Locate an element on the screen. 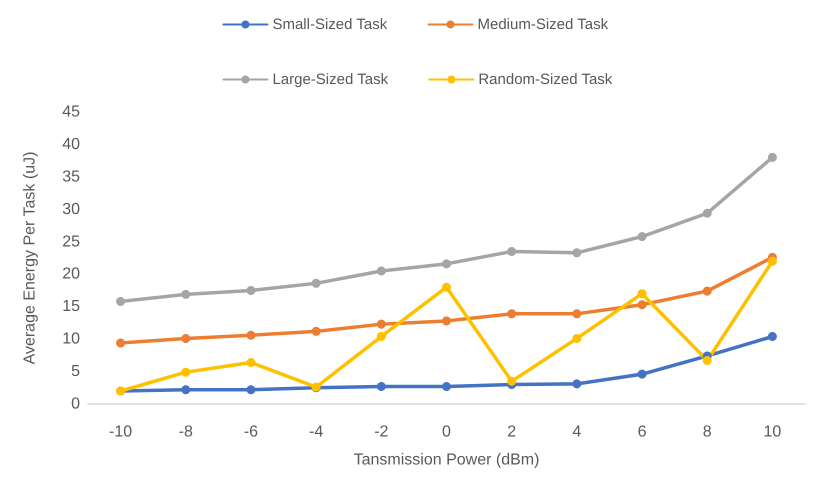  y-tick-label: 5 is located at coordinates (75, 371).